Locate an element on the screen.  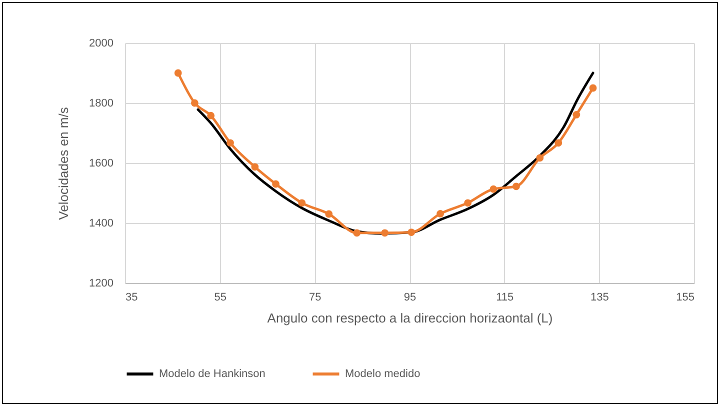
x-tick-label: 95 is located at coordinates (410, 298).